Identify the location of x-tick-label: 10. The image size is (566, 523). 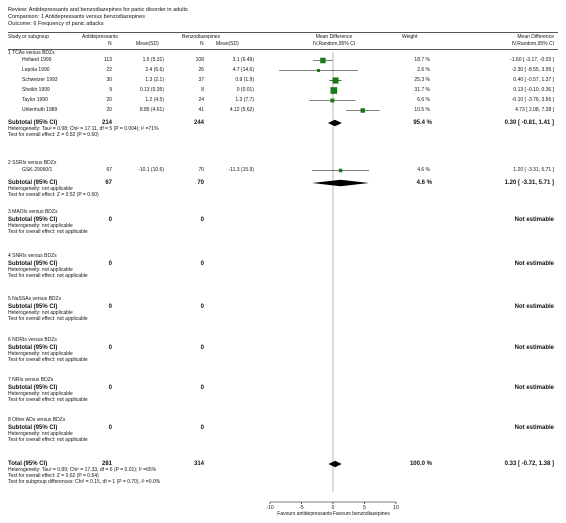
(396, 508).